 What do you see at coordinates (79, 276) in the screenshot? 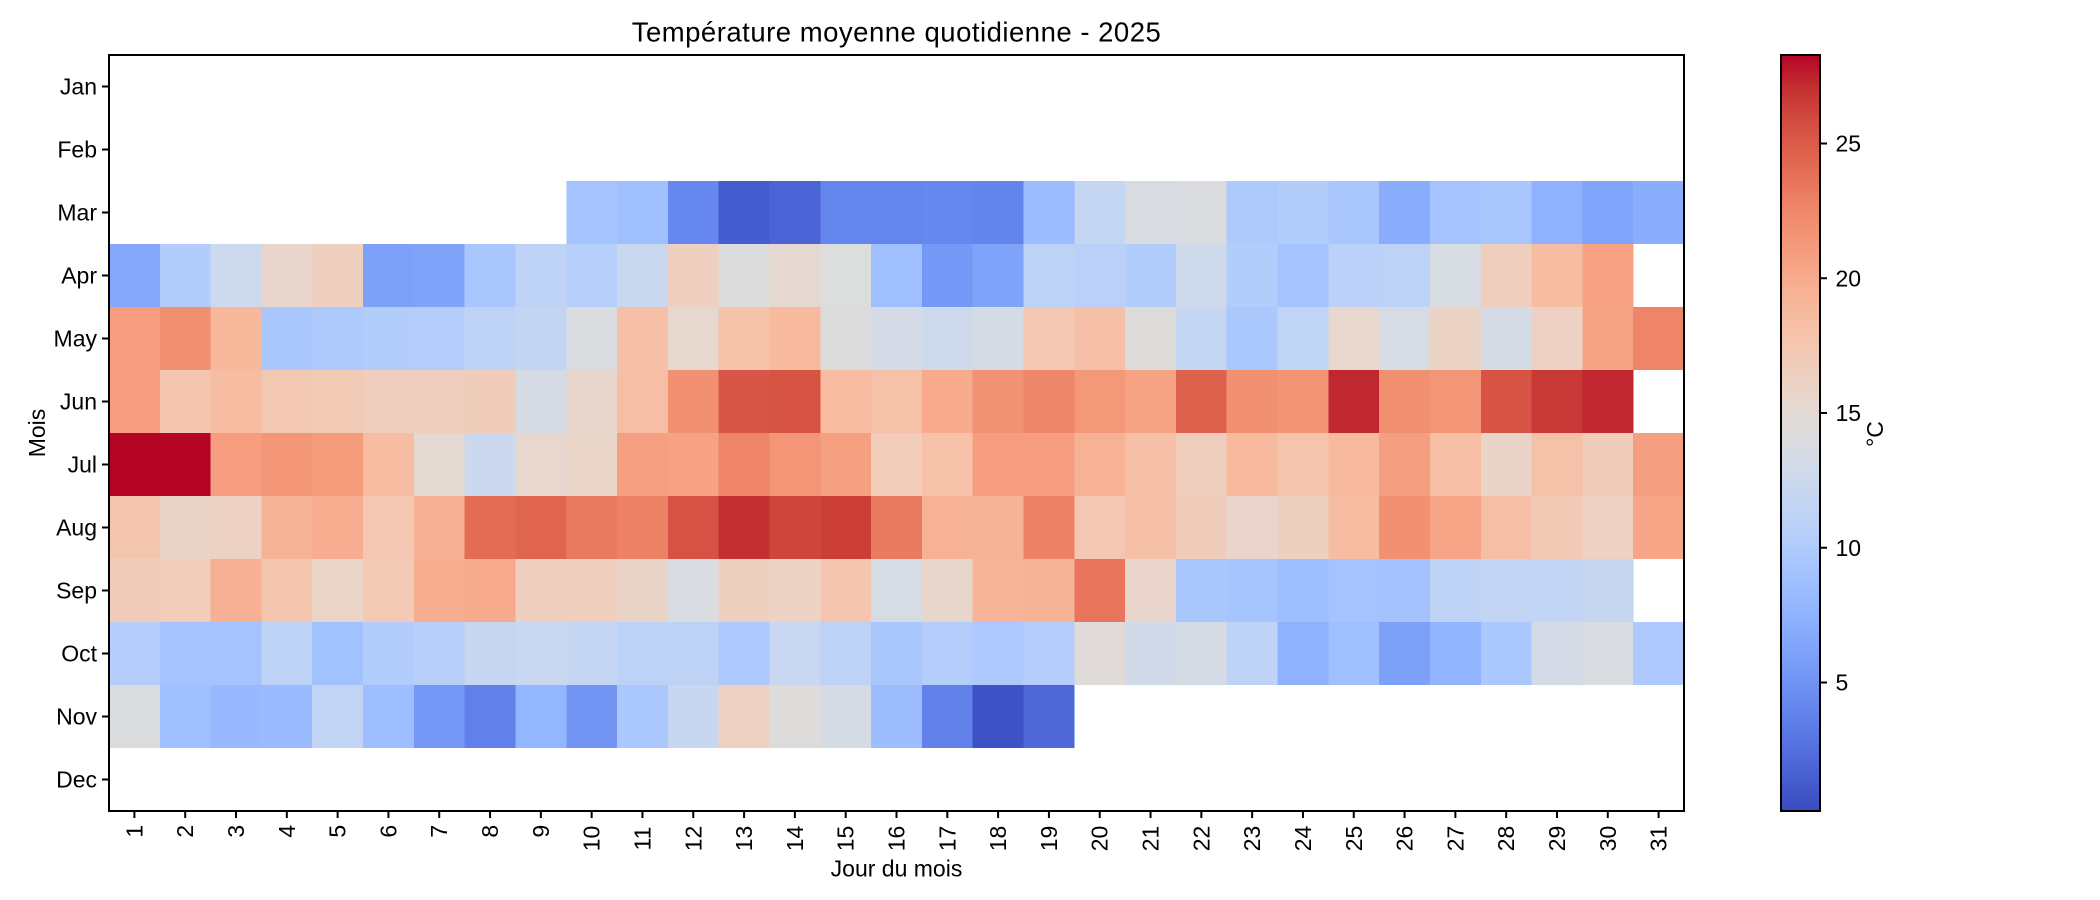
I see `svg-text: Apr` at bounding box center [79, 276].